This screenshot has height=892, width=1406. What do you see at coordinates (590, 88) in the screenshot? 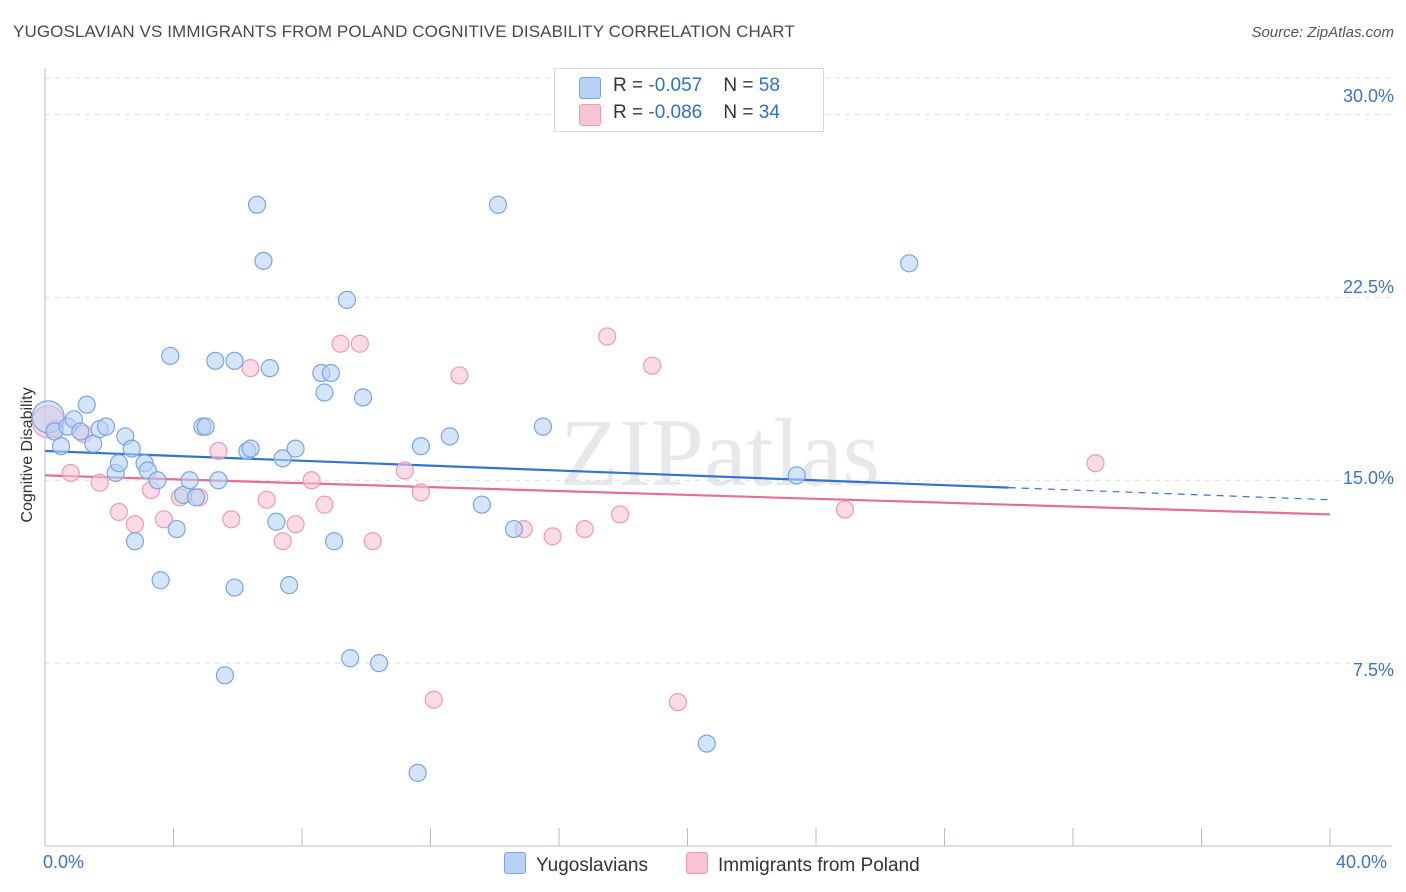
I see `legend-swatch-blue` at bounding box center [590, 88].